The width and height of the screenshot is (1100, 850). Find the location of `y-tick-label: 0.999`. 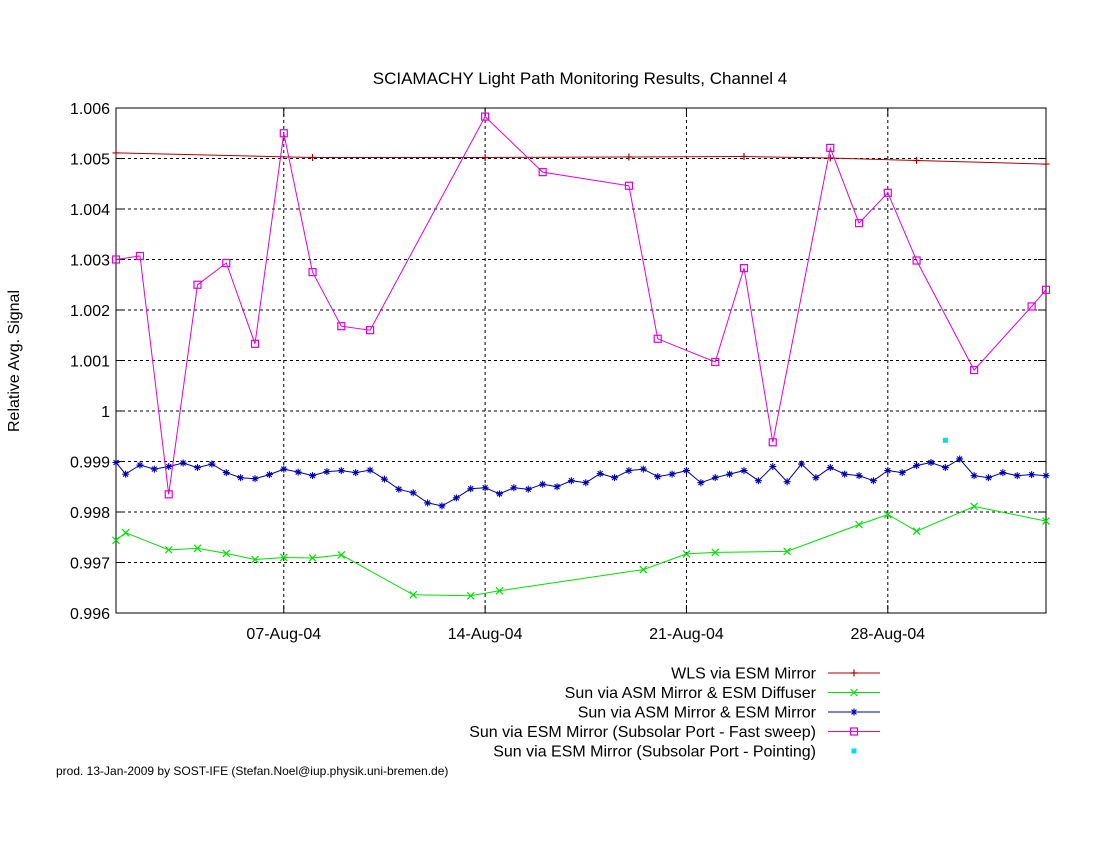

y-tick-label: 0.999 is located at coordinates (90, 463).